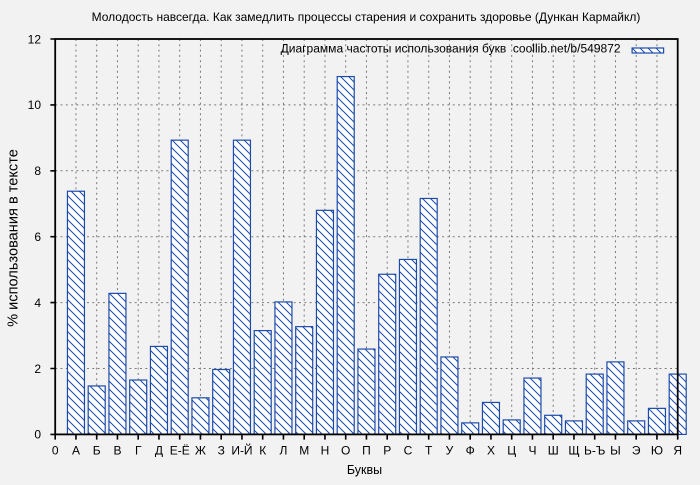 The height and width of the screenshot is (485, 700). I want to click on svg-text: Н, so click(325, 451).